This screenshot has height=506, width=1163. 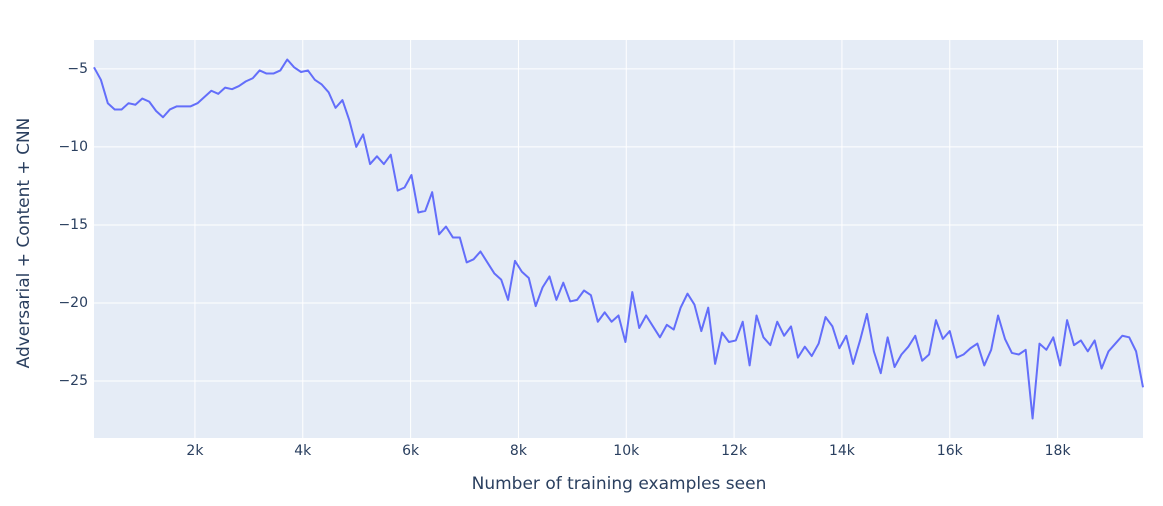 I want to click on x-tick-label: 18k, so click(x=1058, y=451).